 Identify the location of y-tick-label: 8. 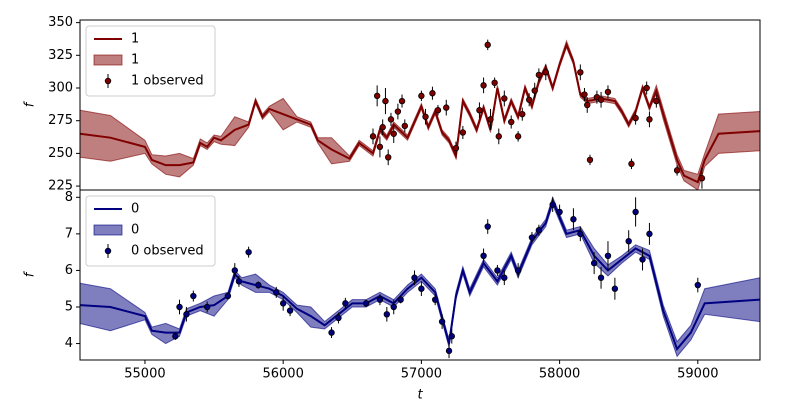
(69, 197).